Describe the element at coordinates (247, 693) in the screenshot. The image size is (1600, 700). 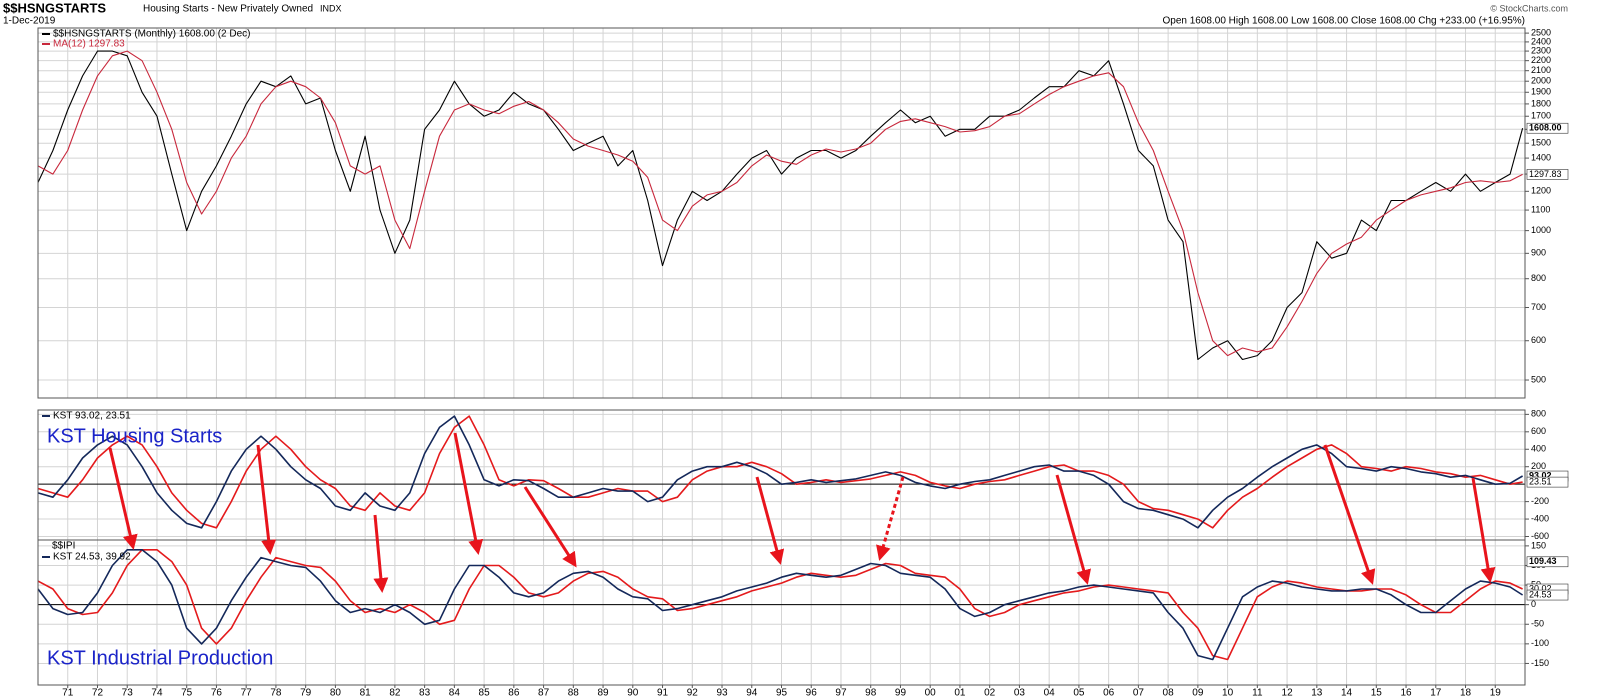
I see `x-tick-label: 77` at that location.